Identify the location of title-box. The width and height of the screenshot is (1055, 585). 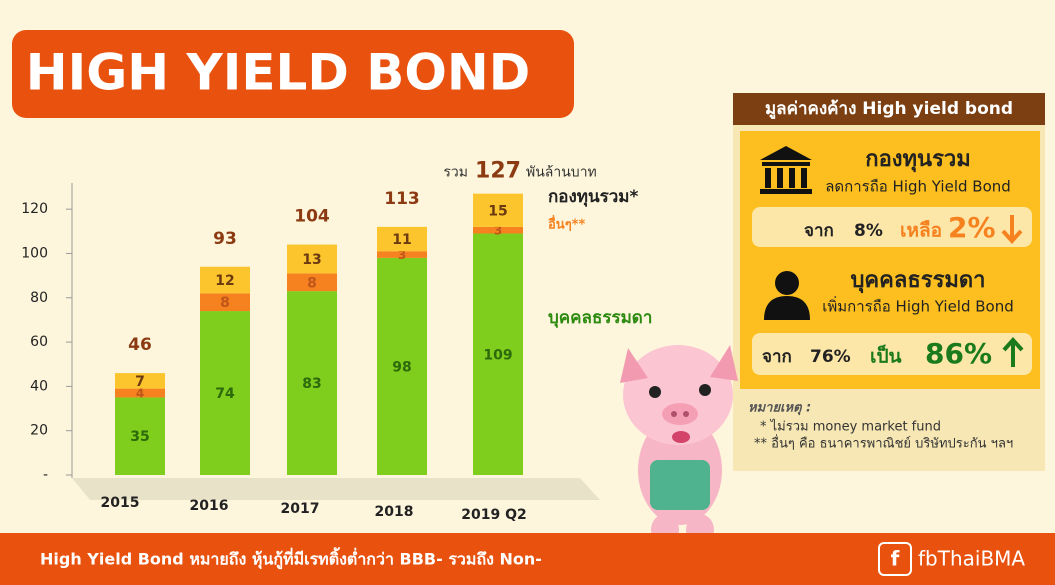
(293, 74).